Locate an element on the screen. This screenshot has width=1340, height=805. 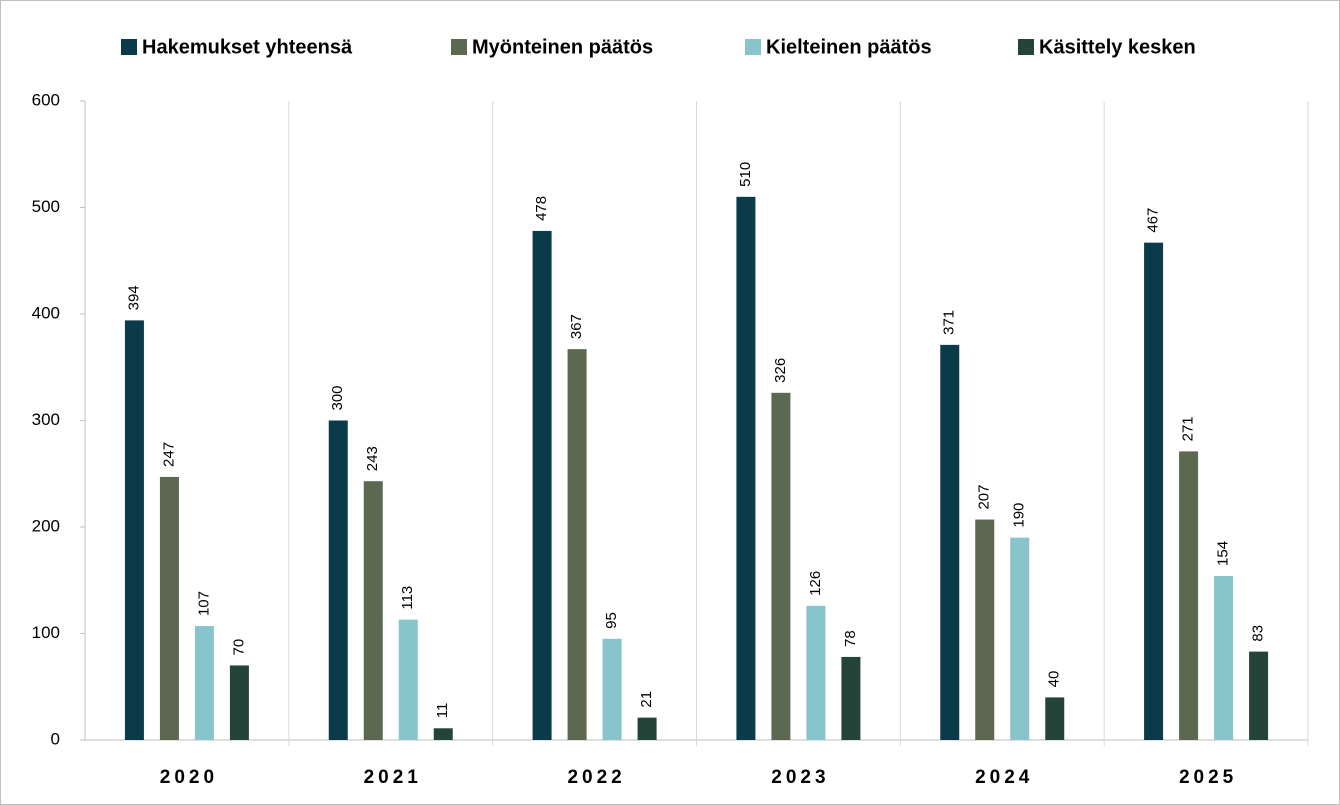
value-label: 95 is located at coordinates (611, 620).